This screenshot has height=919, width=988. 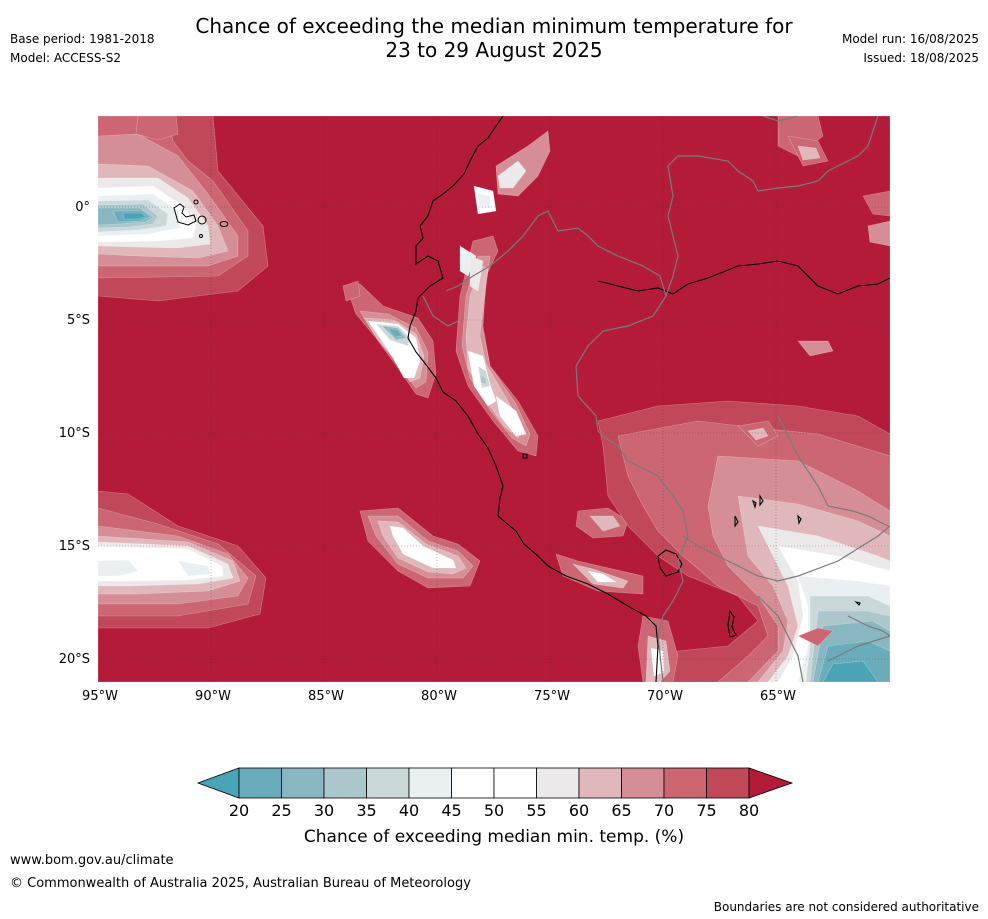 What do you see at coordinates (100, 696) in the screenshot?
I see `lon-label-95w: 95°W` at bounding box center [100, 696].